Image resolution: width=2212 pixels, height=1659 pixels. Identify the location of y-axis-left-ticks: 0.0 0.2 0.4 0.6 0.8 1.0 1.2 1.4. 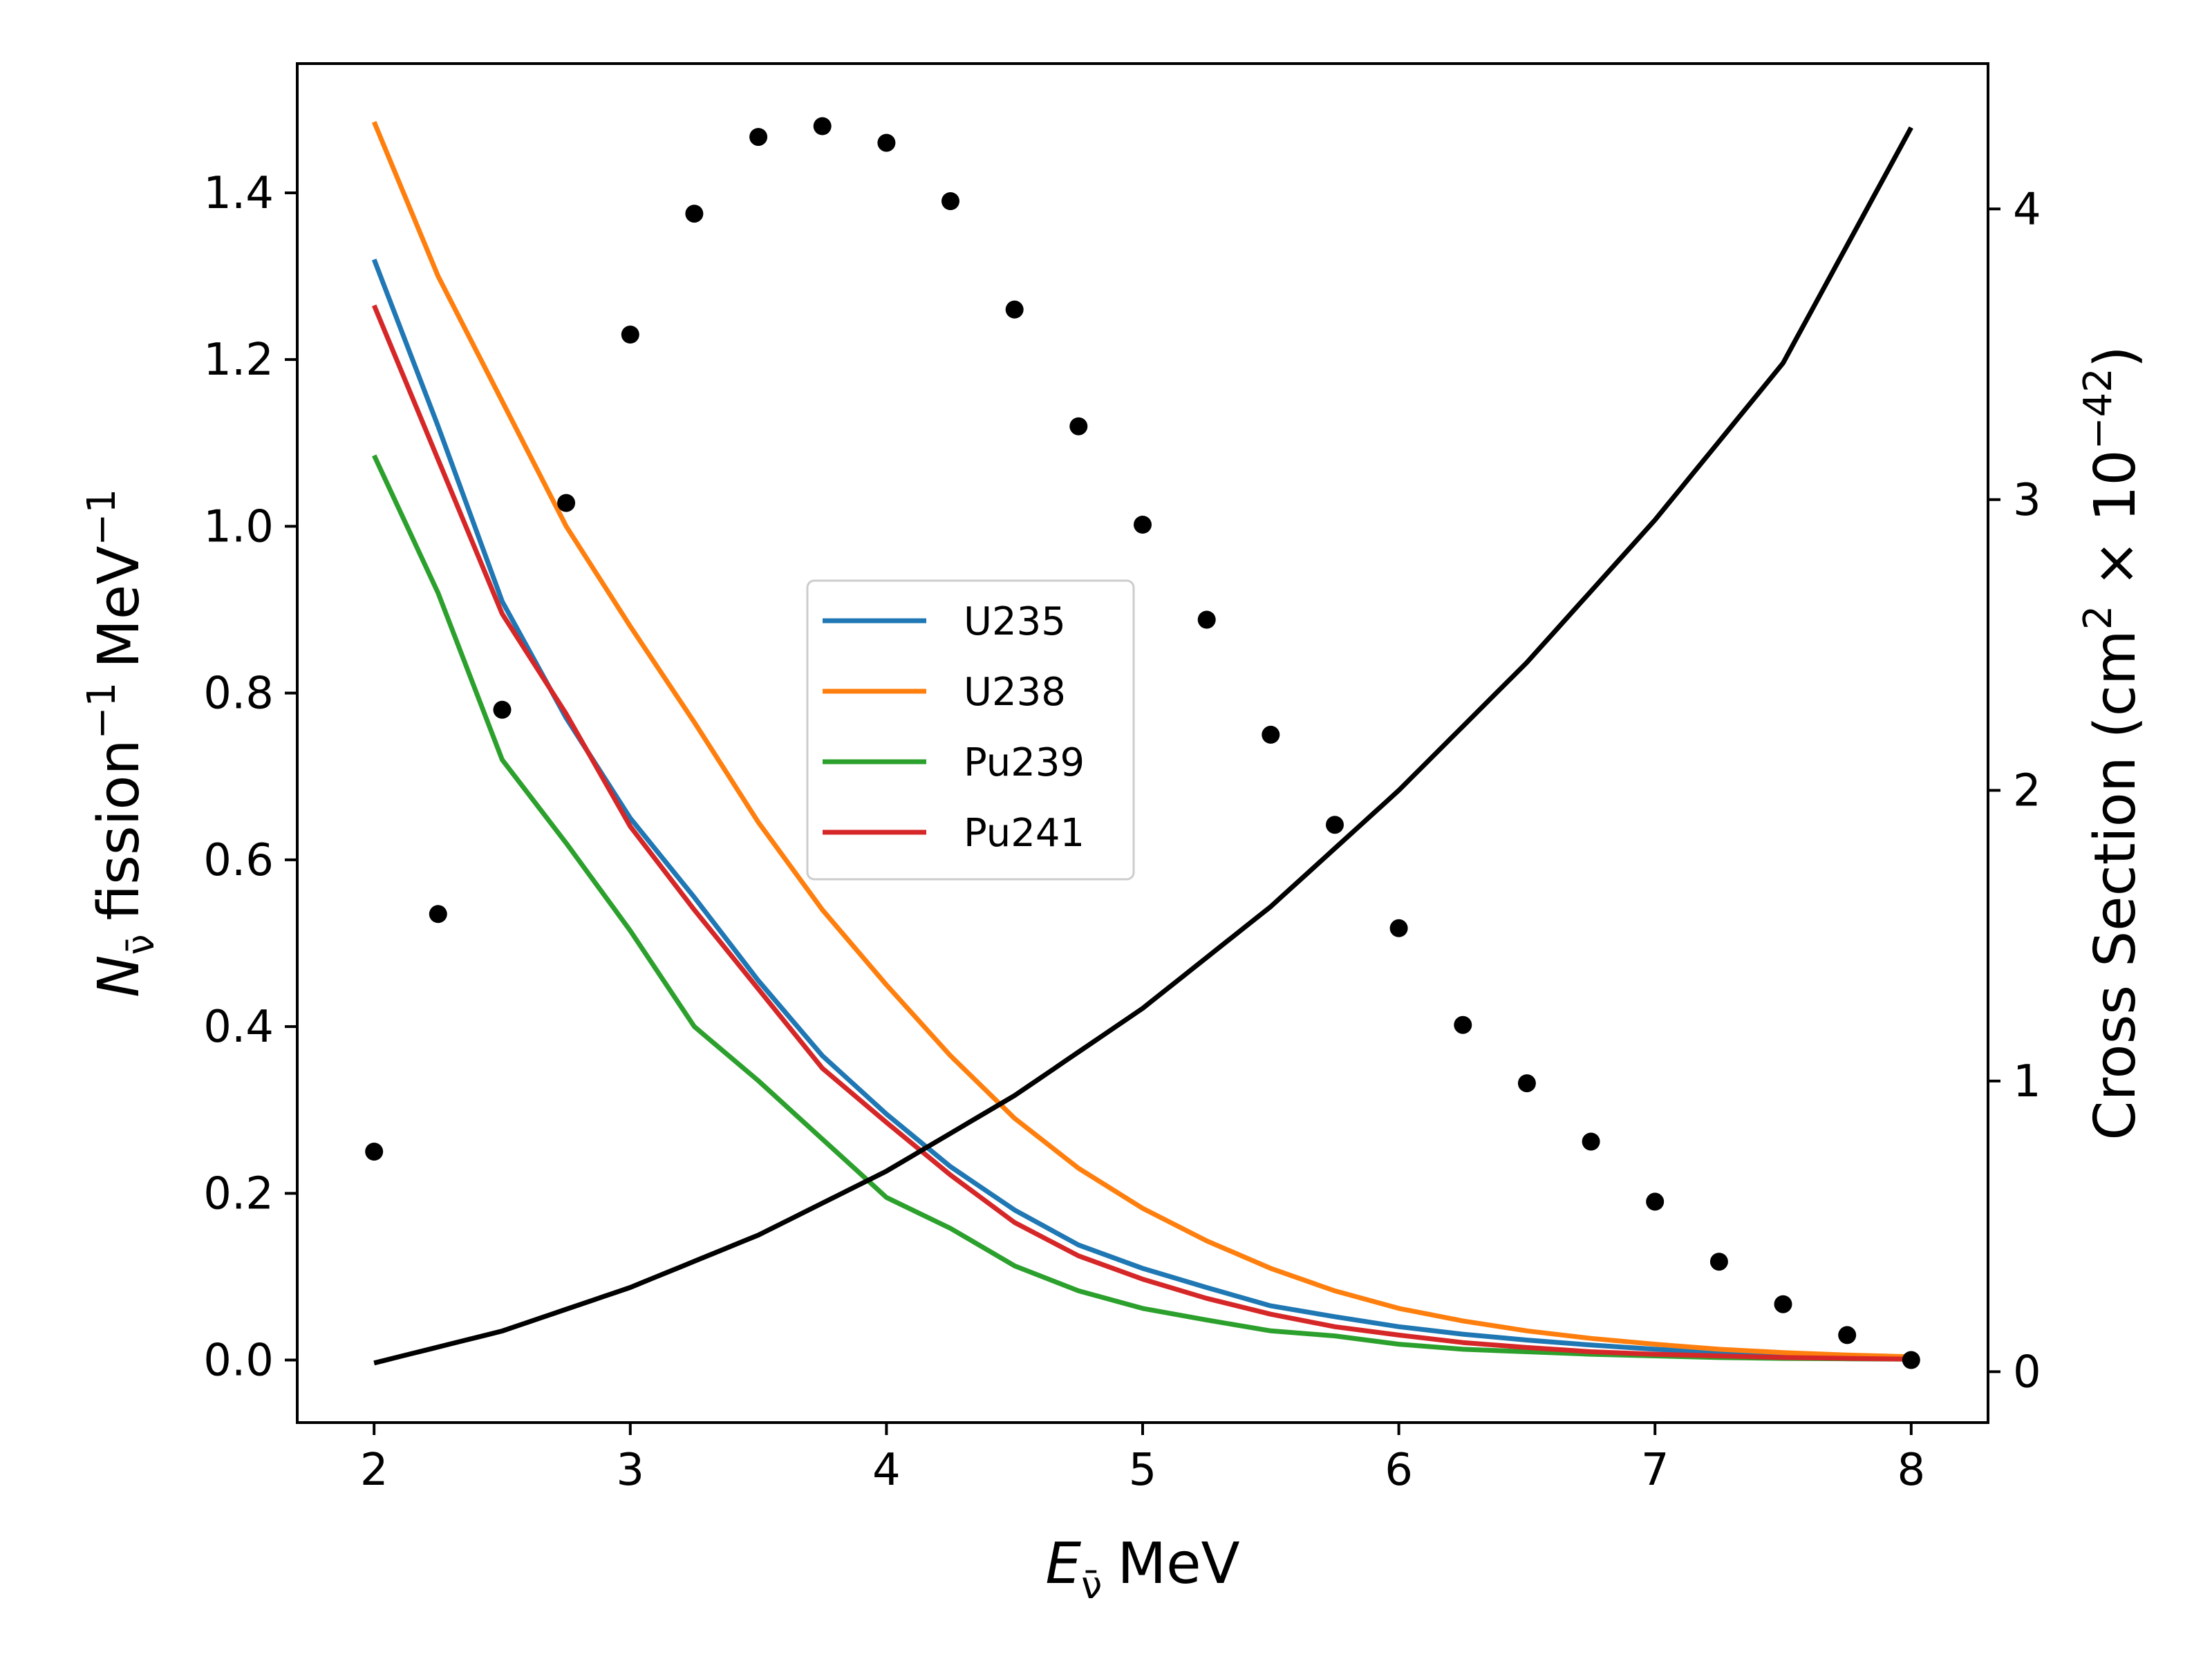
(250, 777).